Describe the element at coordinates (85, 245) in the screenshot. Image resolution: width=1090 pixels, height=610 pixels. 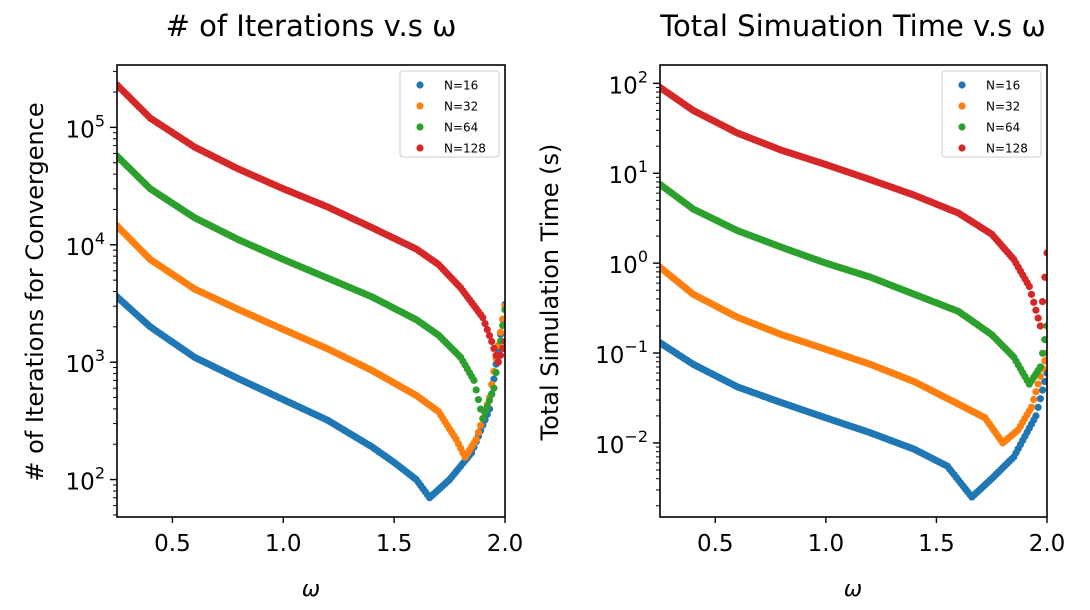
I see `y-tick-label: 10⁴` at that location.